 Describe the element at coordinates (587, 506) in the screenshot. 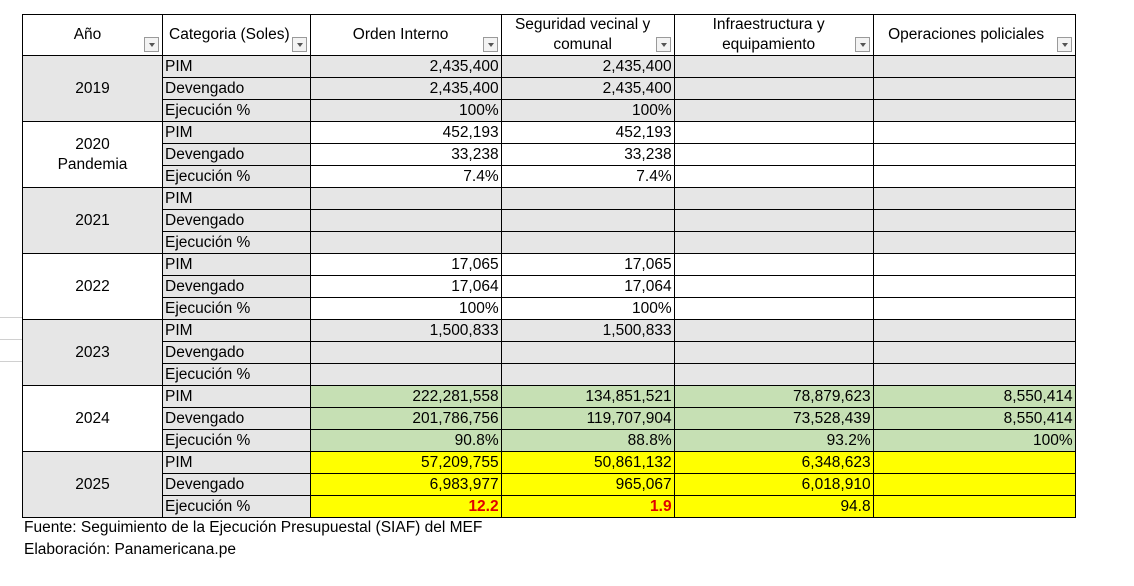

I see `seguridad-cell: 1.9` at that location.